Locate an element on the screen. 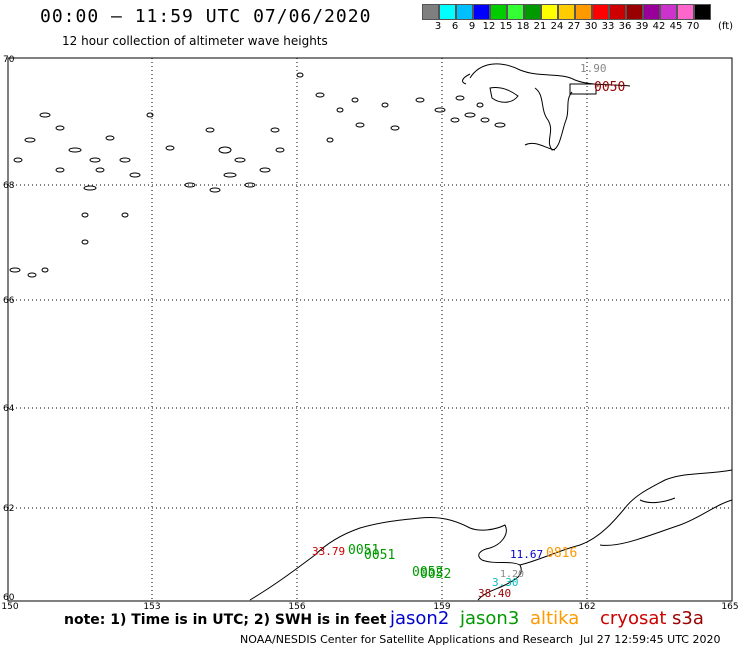  northern-coast is located at coordinates (546, 107).